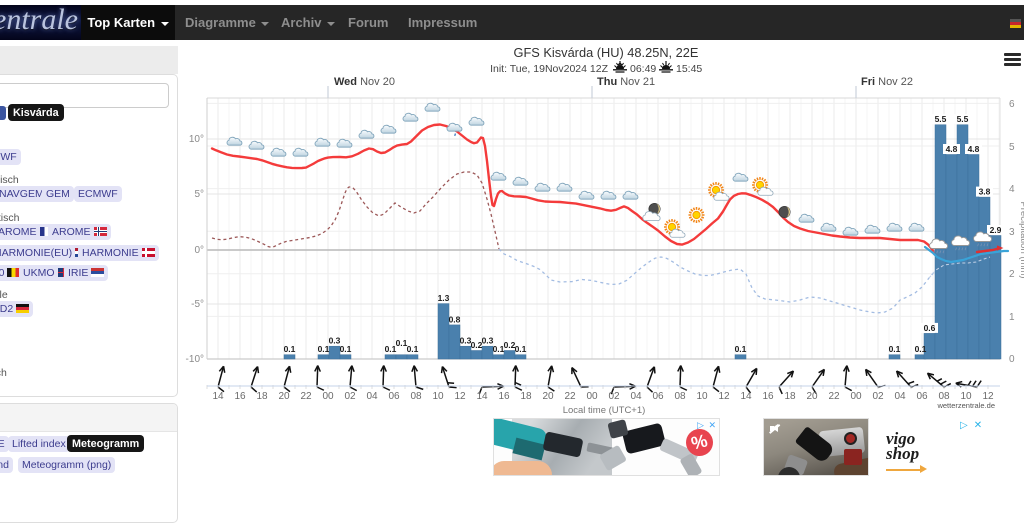 The height and width of the screenshot is (523, 1024). What do you see at coordinates (364, 82) in the screenshot?
I see `svg-text: Wed Nov 20` at bounding box center [364, 82].